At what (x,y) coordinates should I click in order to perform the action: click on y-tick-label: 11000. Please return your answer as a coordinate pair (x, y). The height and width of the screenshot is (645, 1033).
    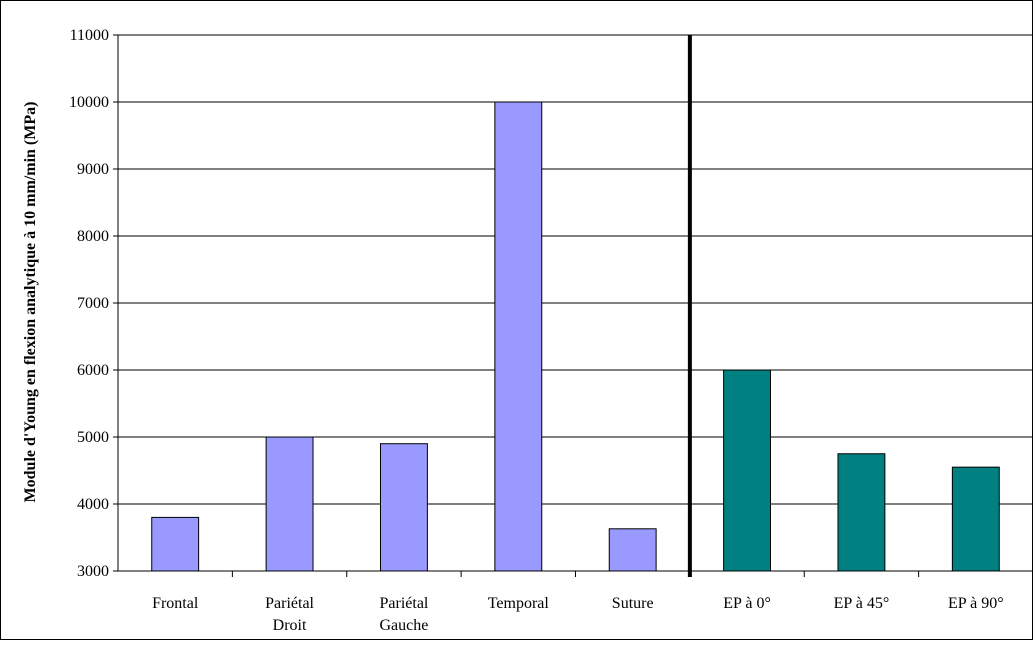
    Looking at the image, I should click on (89, 35).